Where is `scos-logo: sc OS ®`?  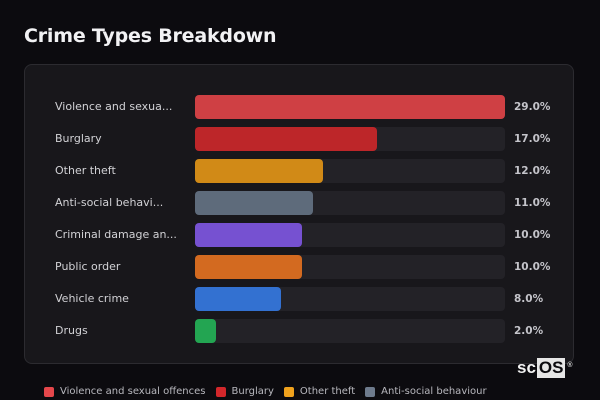
scos-logo: sc OS ® is located at coordinates (544, 368).